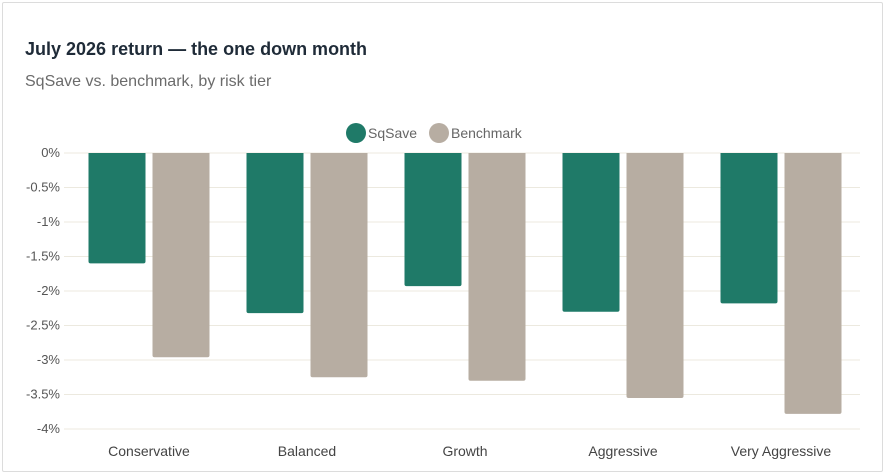 The width and height of the screenshot is (887, 476). Describe the element at coordinates (307, 451) in the screenshot. I see `x-tick-label: Balanced` at that location.